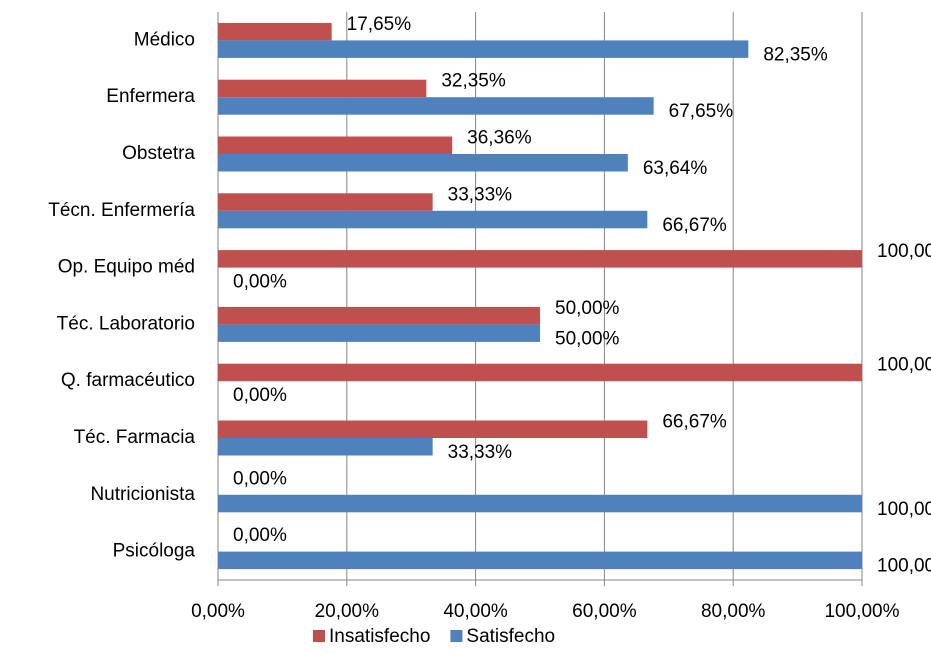 The image size is (931, 653). What do you see at coordinates (347, 611) in the screenshot?
I see `x-tick-label: 20,00%` at bounding box center [347, 611].